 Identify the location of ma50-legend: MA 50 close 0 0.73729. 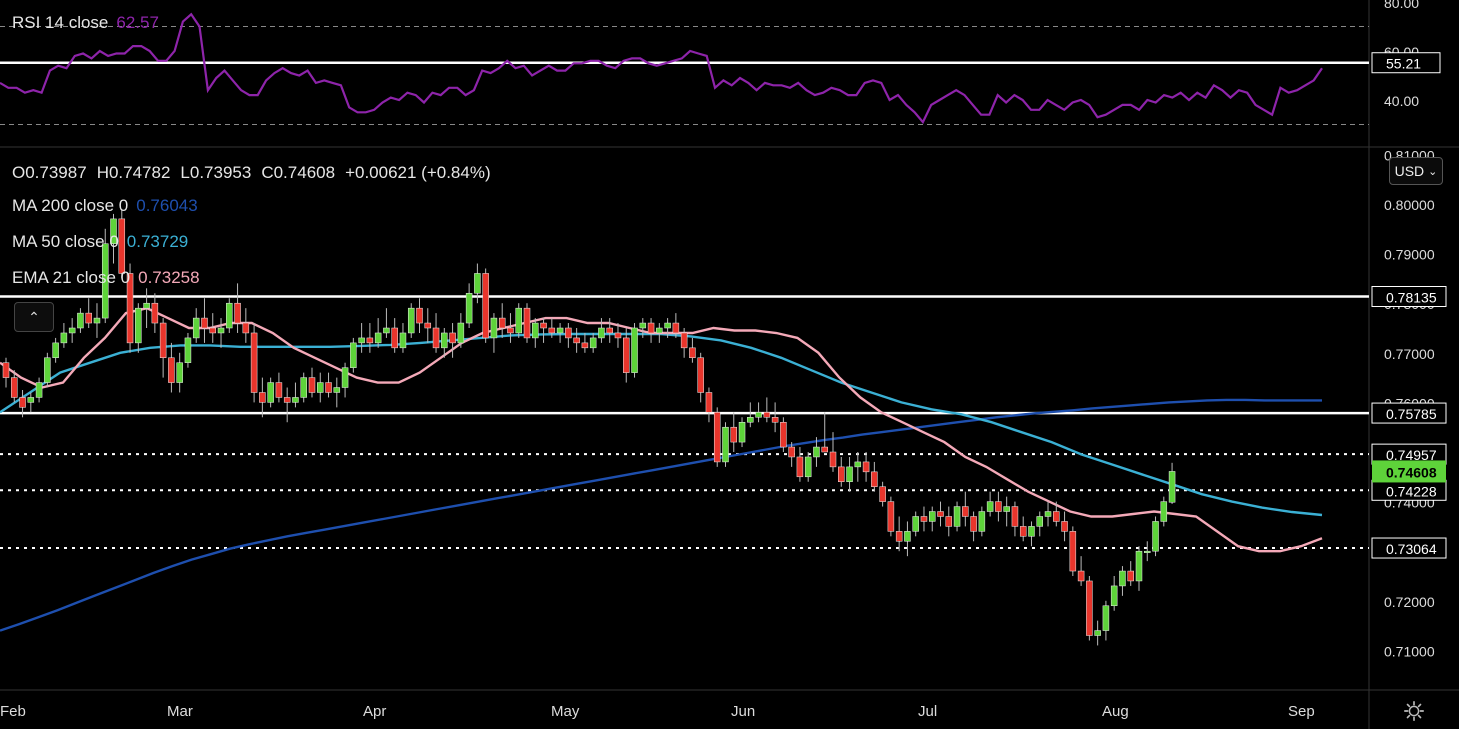
(100, 242).